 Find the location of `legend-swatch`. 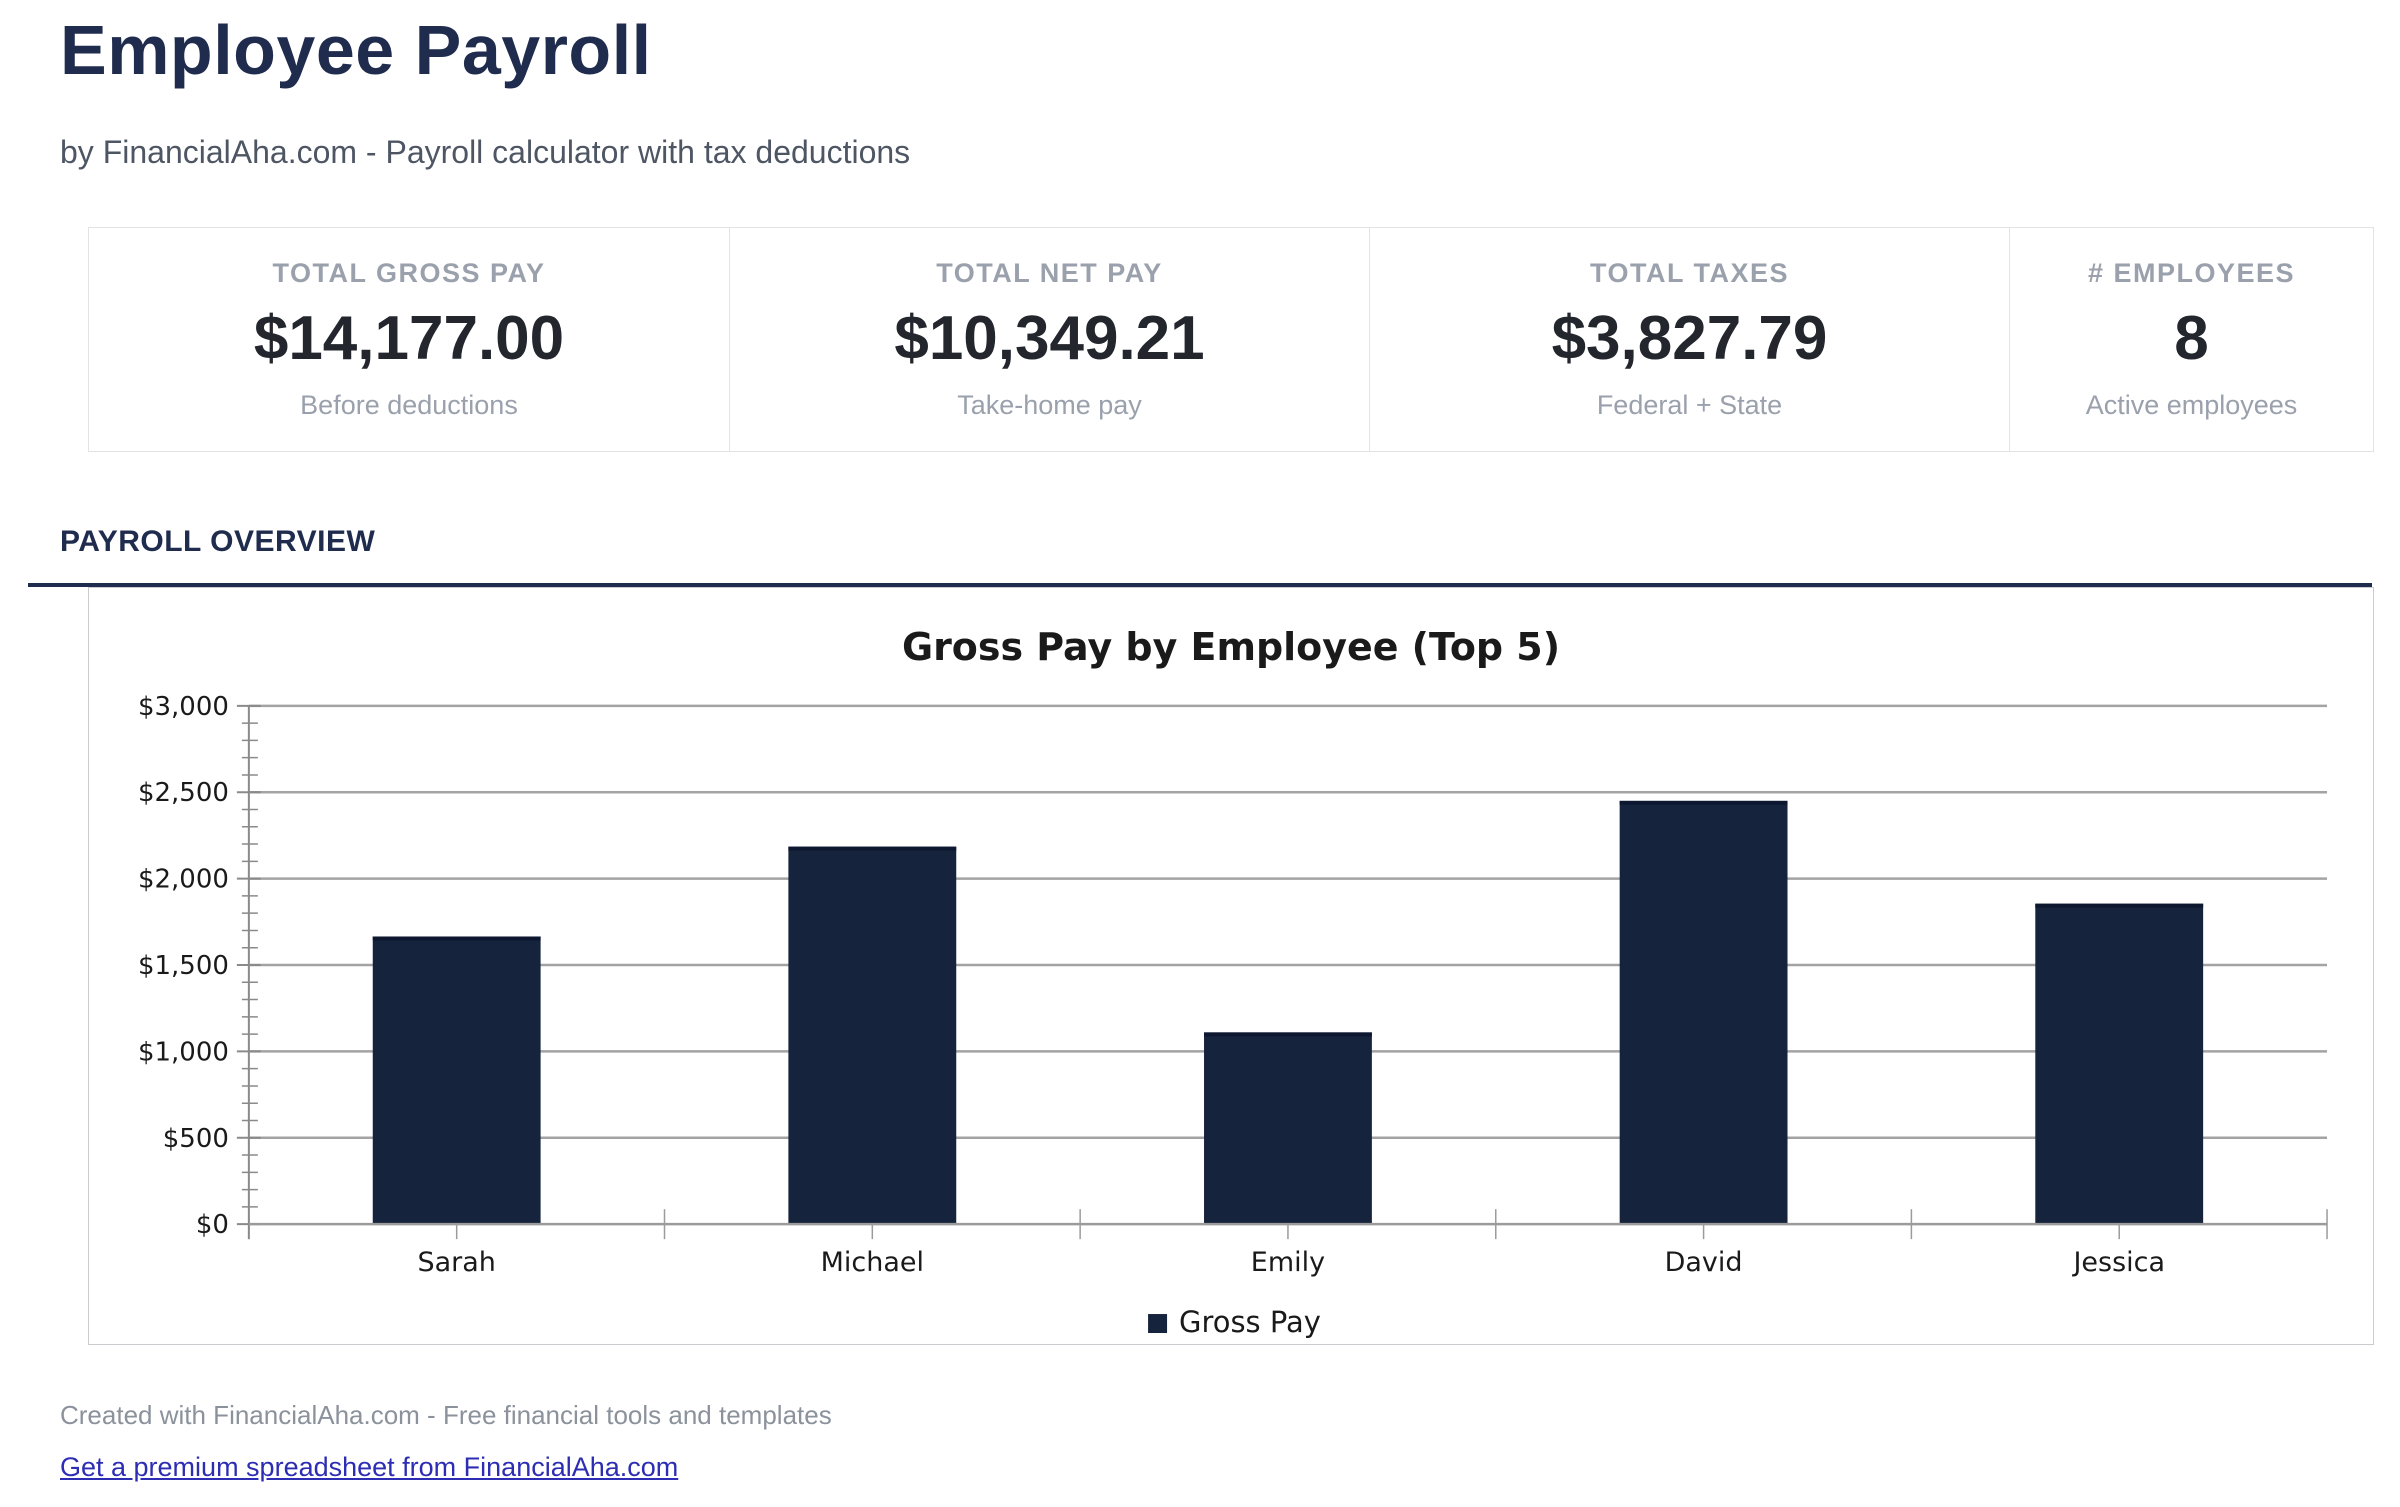

legend-swatch is located at coordinates (1158, 1324).